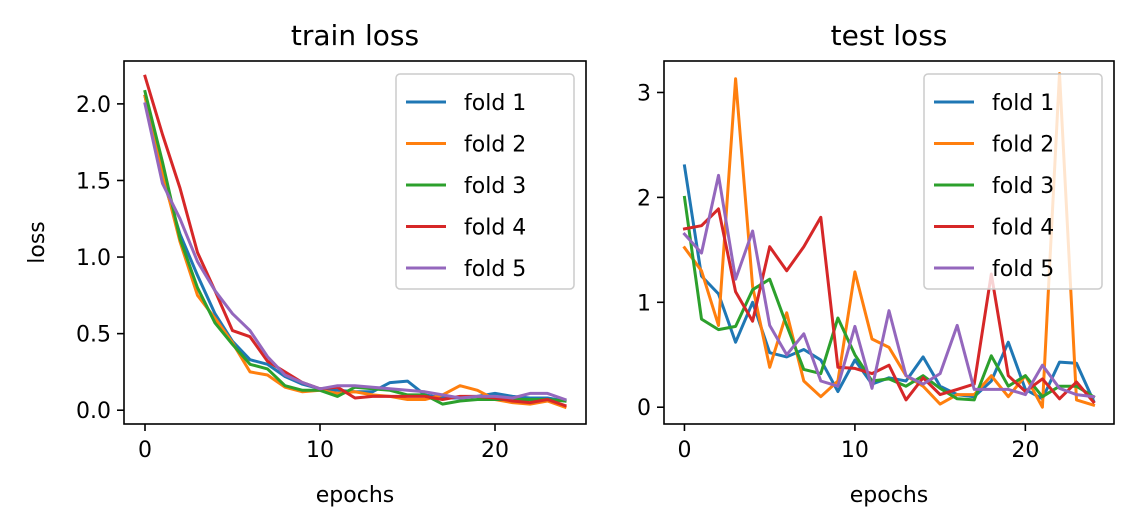 This screenshot has height=529, width=1134. What do you see at coordinates (495, 228) in the screenshot?
I see `train-loss-legend-label-fold-4: fold 4` at bounding box center [495, 228].